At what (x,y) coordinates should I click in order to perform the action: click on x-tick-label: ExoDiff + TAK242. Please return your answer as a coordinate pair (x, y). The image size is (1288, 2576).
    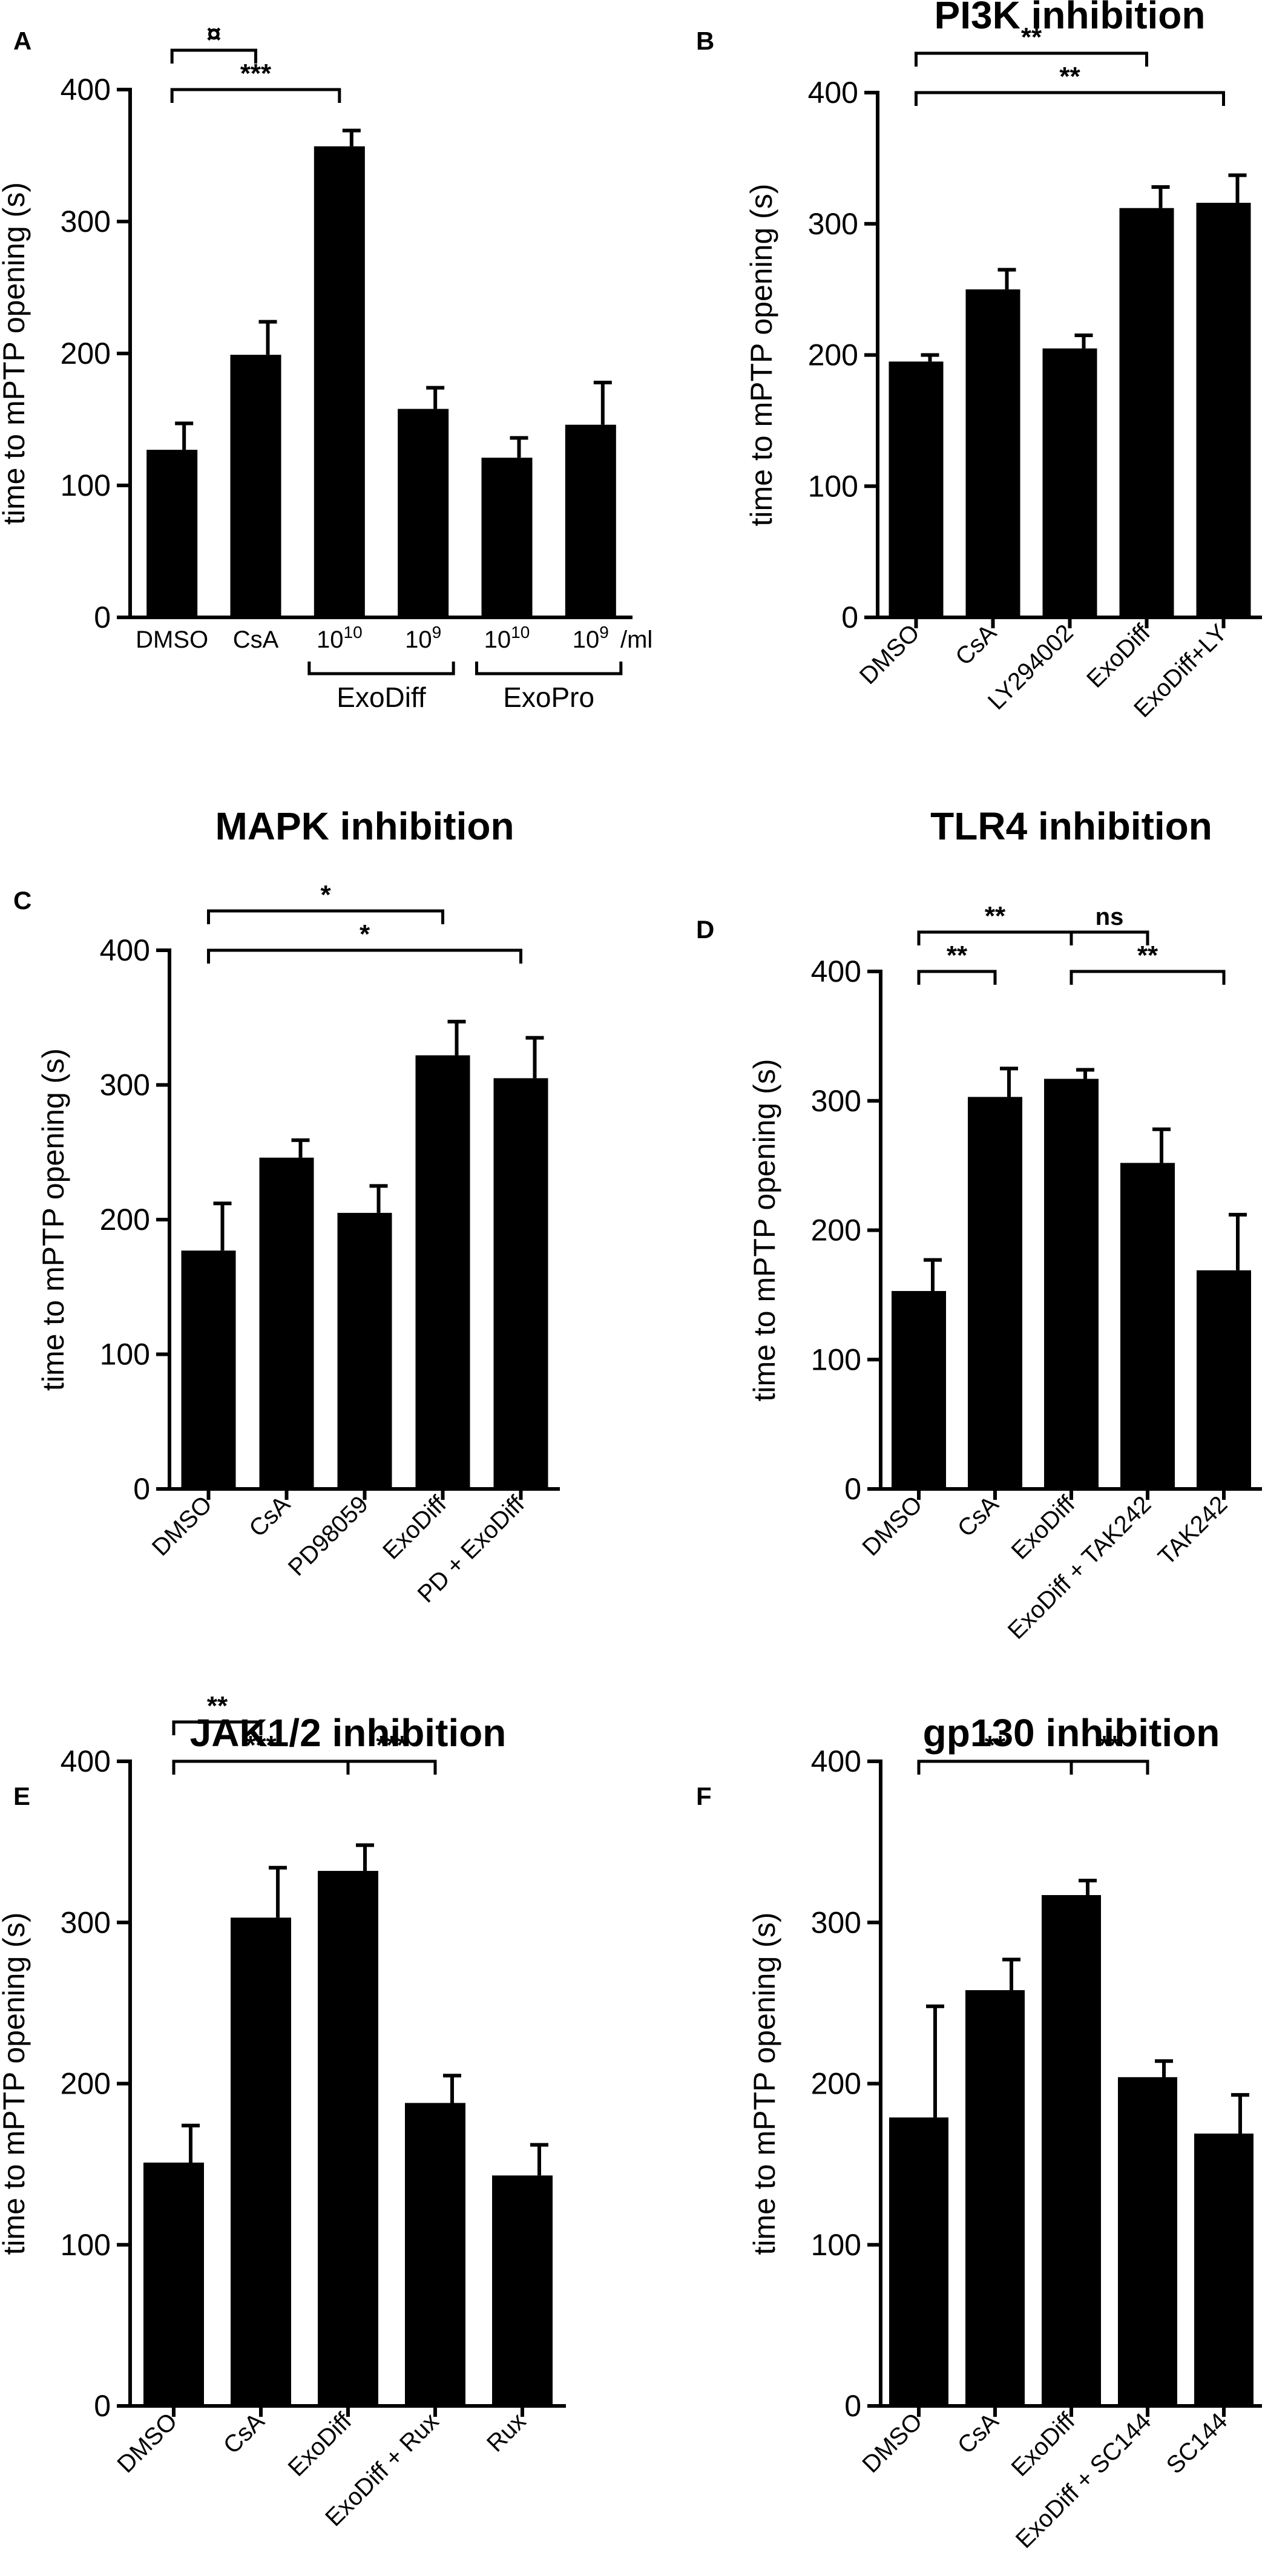
    Looking at the image, I should click on (1080, 1567).